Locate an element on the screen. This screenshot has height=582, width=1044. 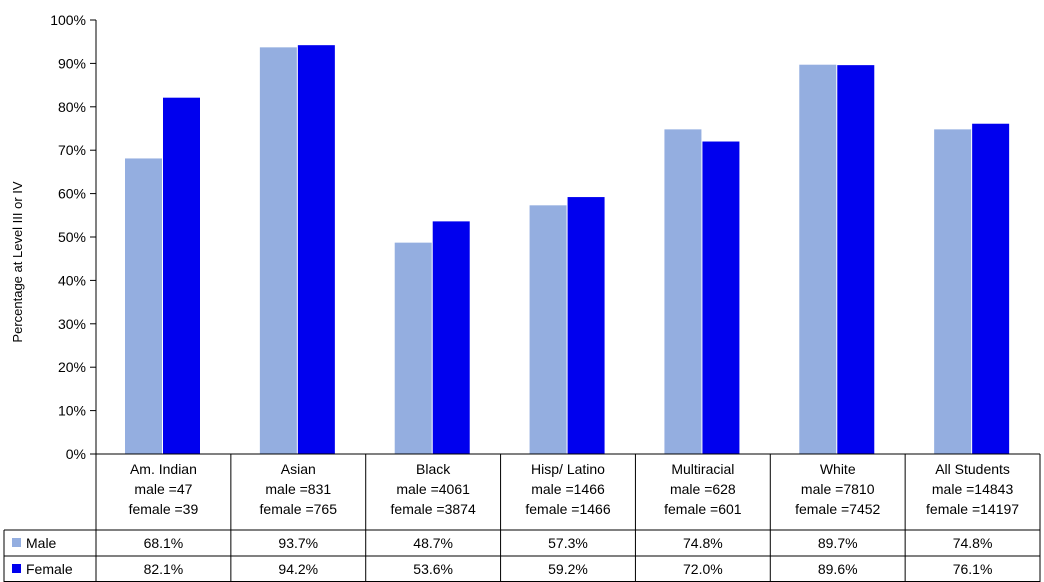
legend-label-male: Male is located at coordinates (41, 543).